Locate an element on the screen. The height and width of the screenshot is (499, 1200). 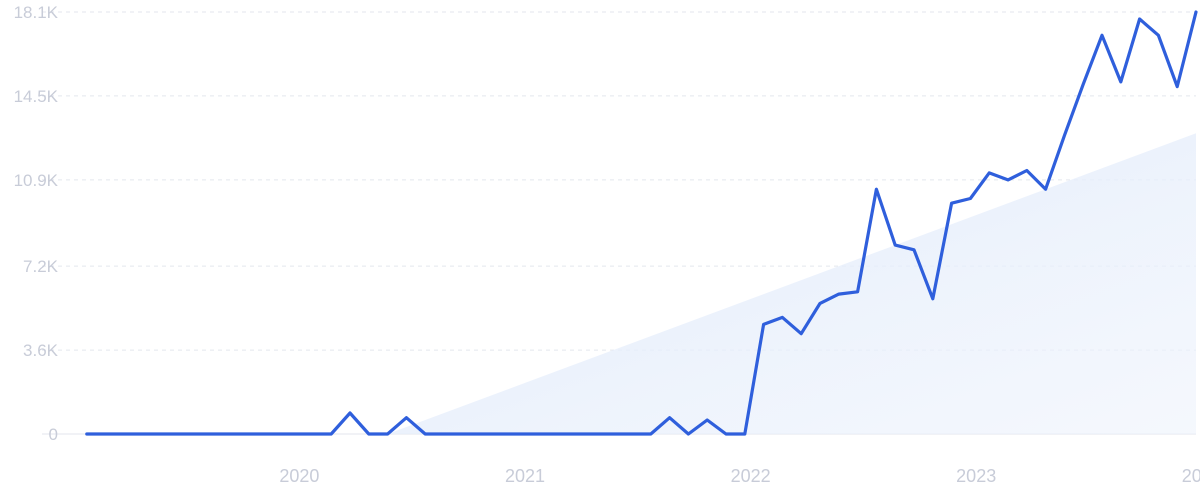
y-tick-label: 7.2K is located at coordinates (41, 266).